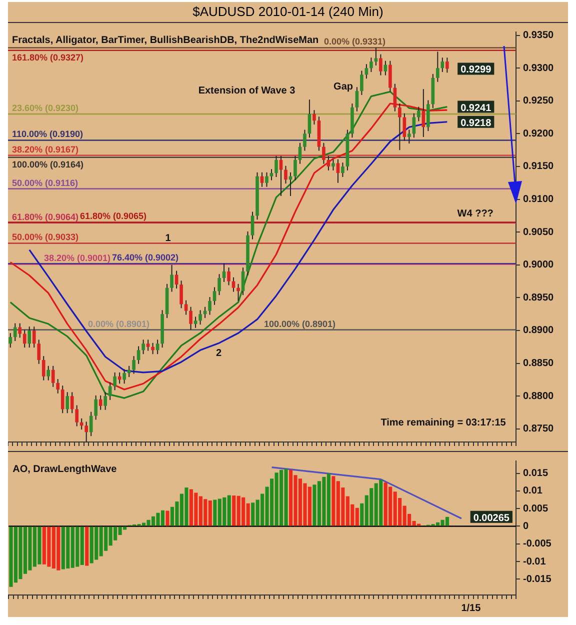  Describe the element at coordinates (48, 57) in the screenshot. I see `ref-line-label: 161.80% (0.9327)` at that location.